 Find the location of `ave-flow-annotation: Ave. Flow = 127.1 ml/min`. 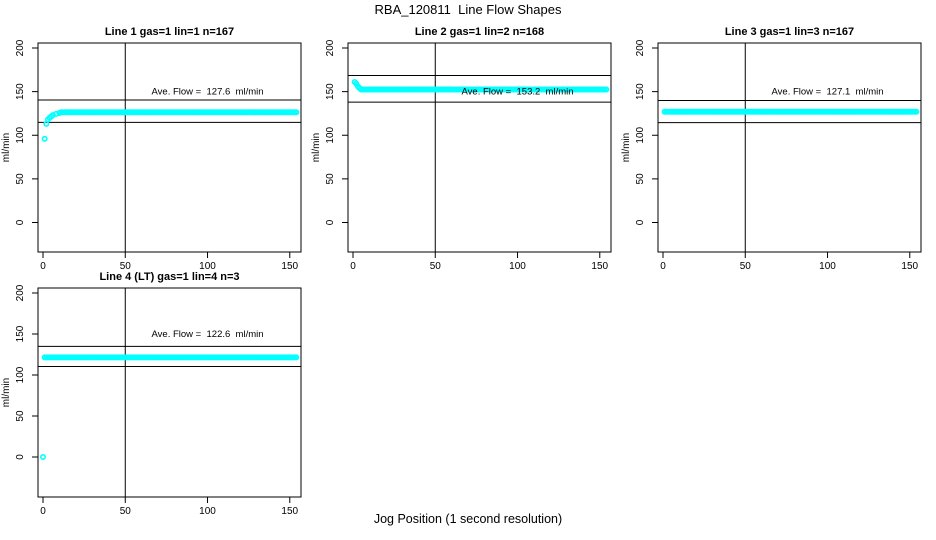

ave-flow-annotation: Ave. Flow = 127.1 ml/min is located at coordinates (828, 92).